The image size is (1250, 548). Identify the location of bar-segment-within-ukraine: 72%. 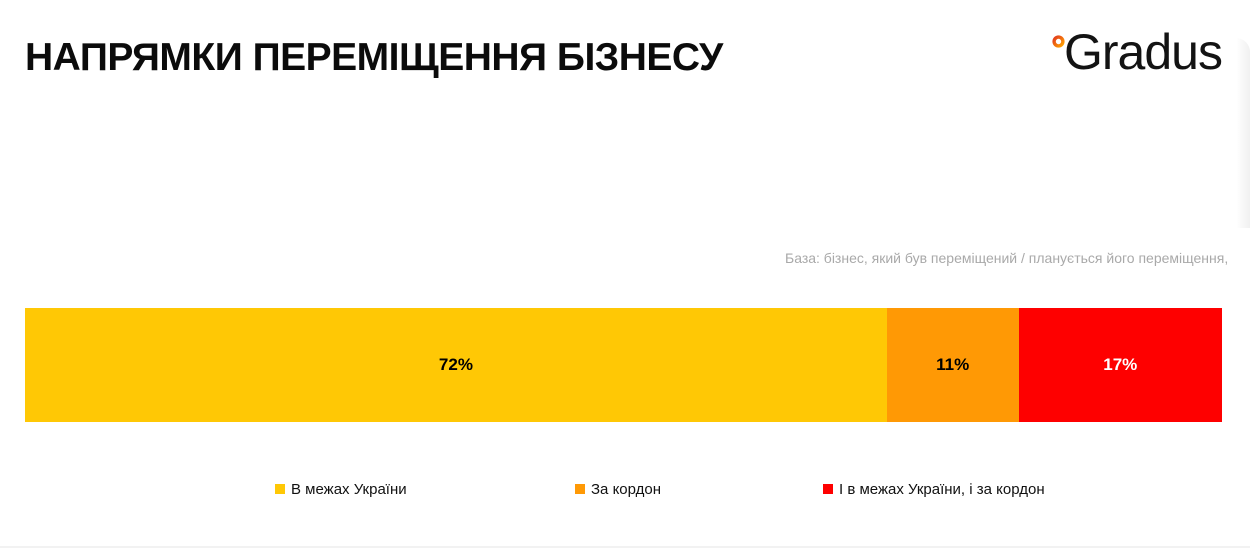
(456, 365).